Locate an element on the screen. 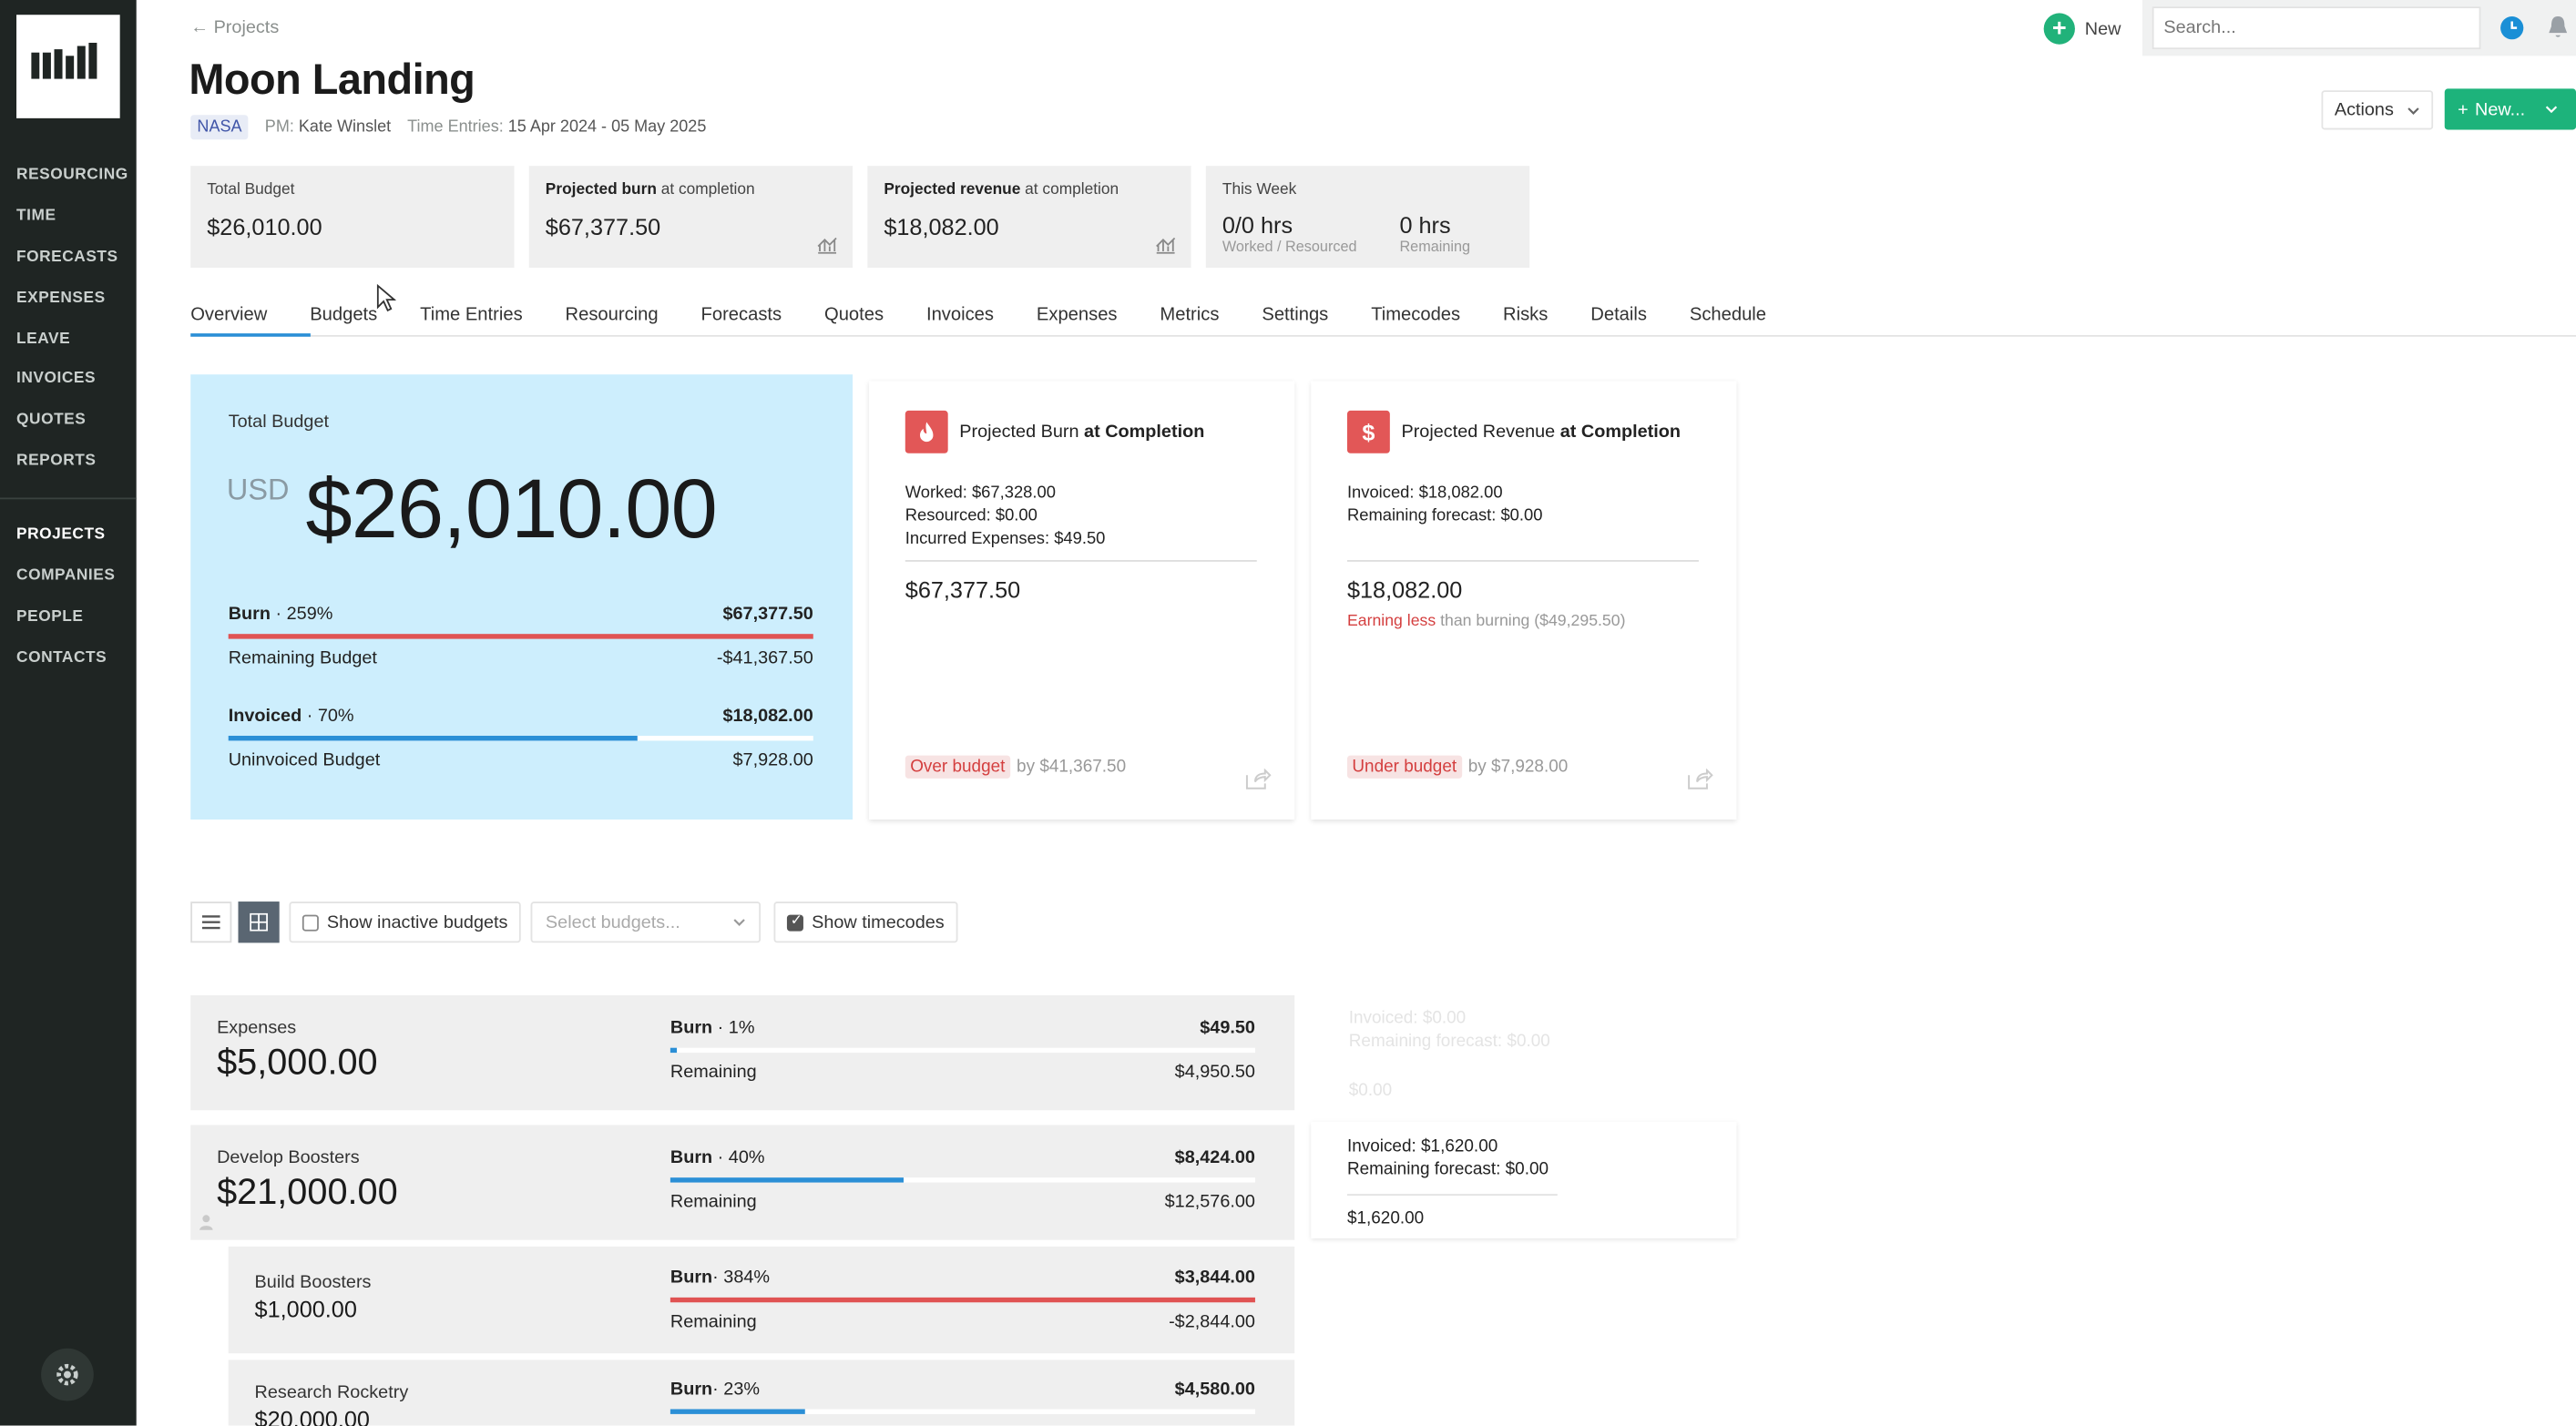 This screenshot has height=1426, width=2576. over-budget-amount: by $41,367.50 is located at coordinates (1072, 767).